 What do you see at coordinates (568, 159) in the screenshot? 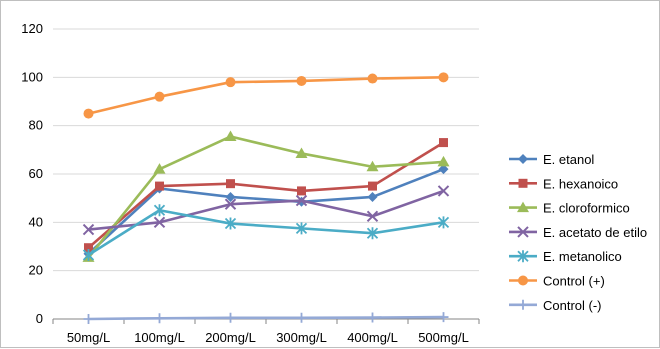
I see `legend-label: E. etanol` at bounding box center [568, 159].